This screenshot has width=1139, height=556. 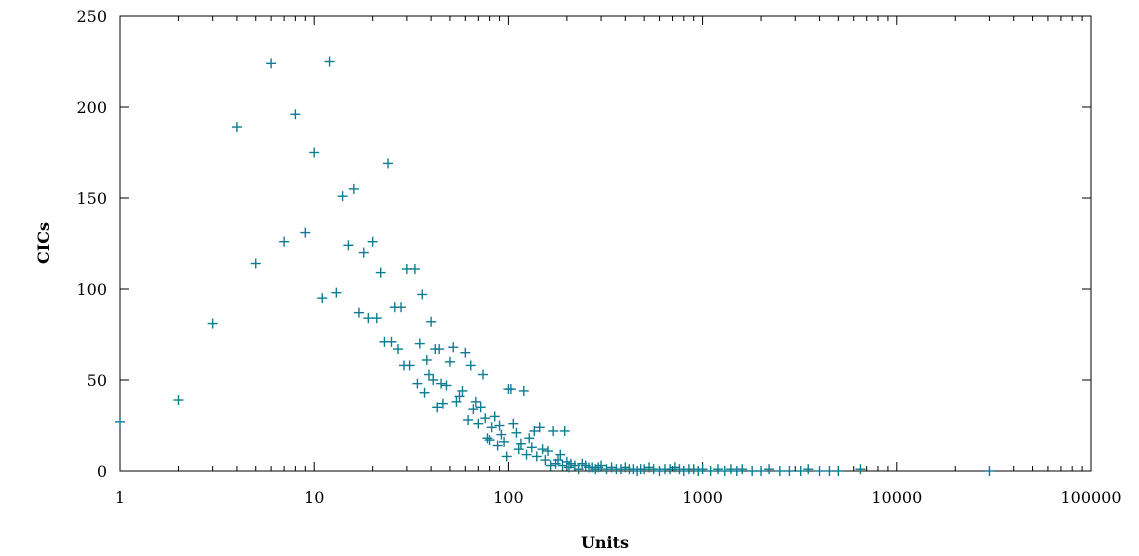 What do you see at coordinates (91, 244) in the screenshot?
I see `y-tick-labels: 0 50 100 150 200 250` at bounding box center [91, 244].